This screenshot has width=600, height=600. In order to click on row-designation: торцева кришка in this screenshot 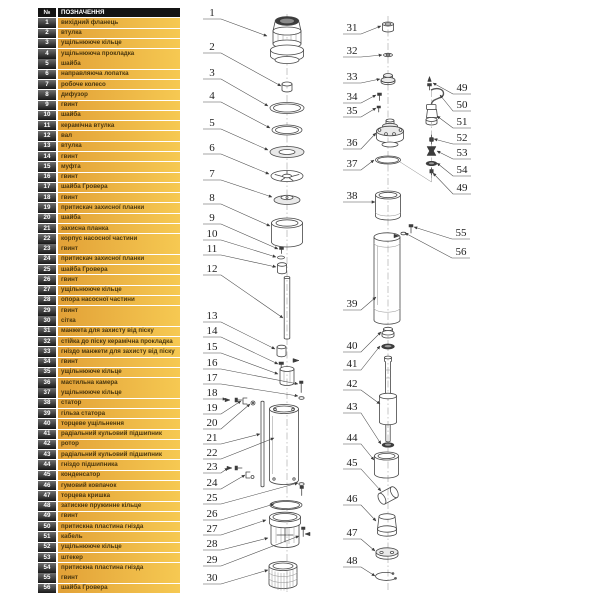, I will do `click(119, 496)`.